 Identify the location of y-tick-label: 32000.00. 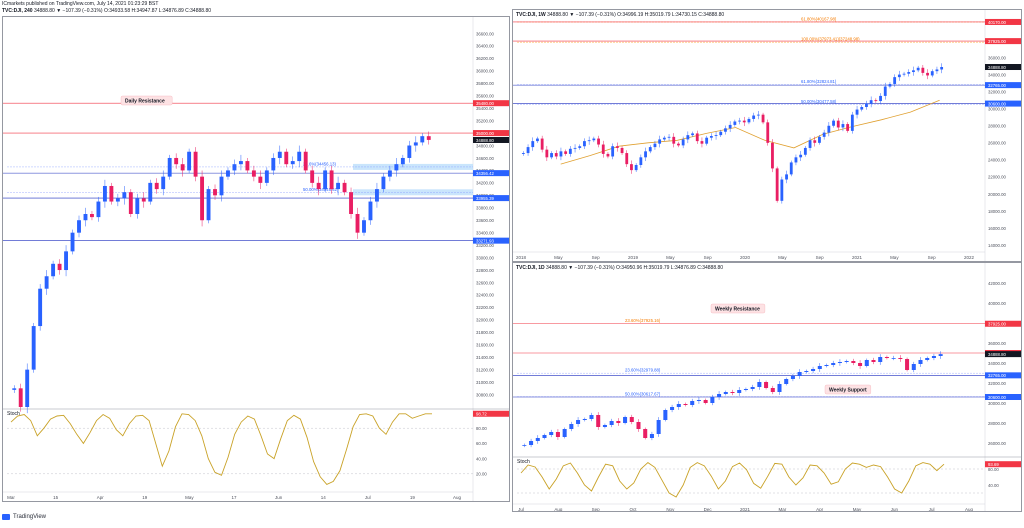
(997, 383).